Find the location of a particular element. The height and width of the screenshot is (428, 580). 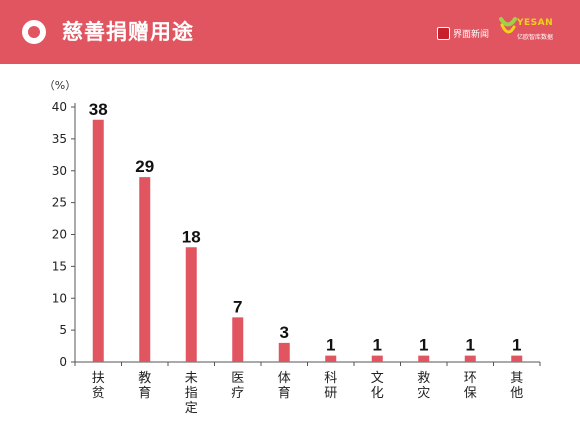

category-label: 文化 is located at coordinates (377, 386).